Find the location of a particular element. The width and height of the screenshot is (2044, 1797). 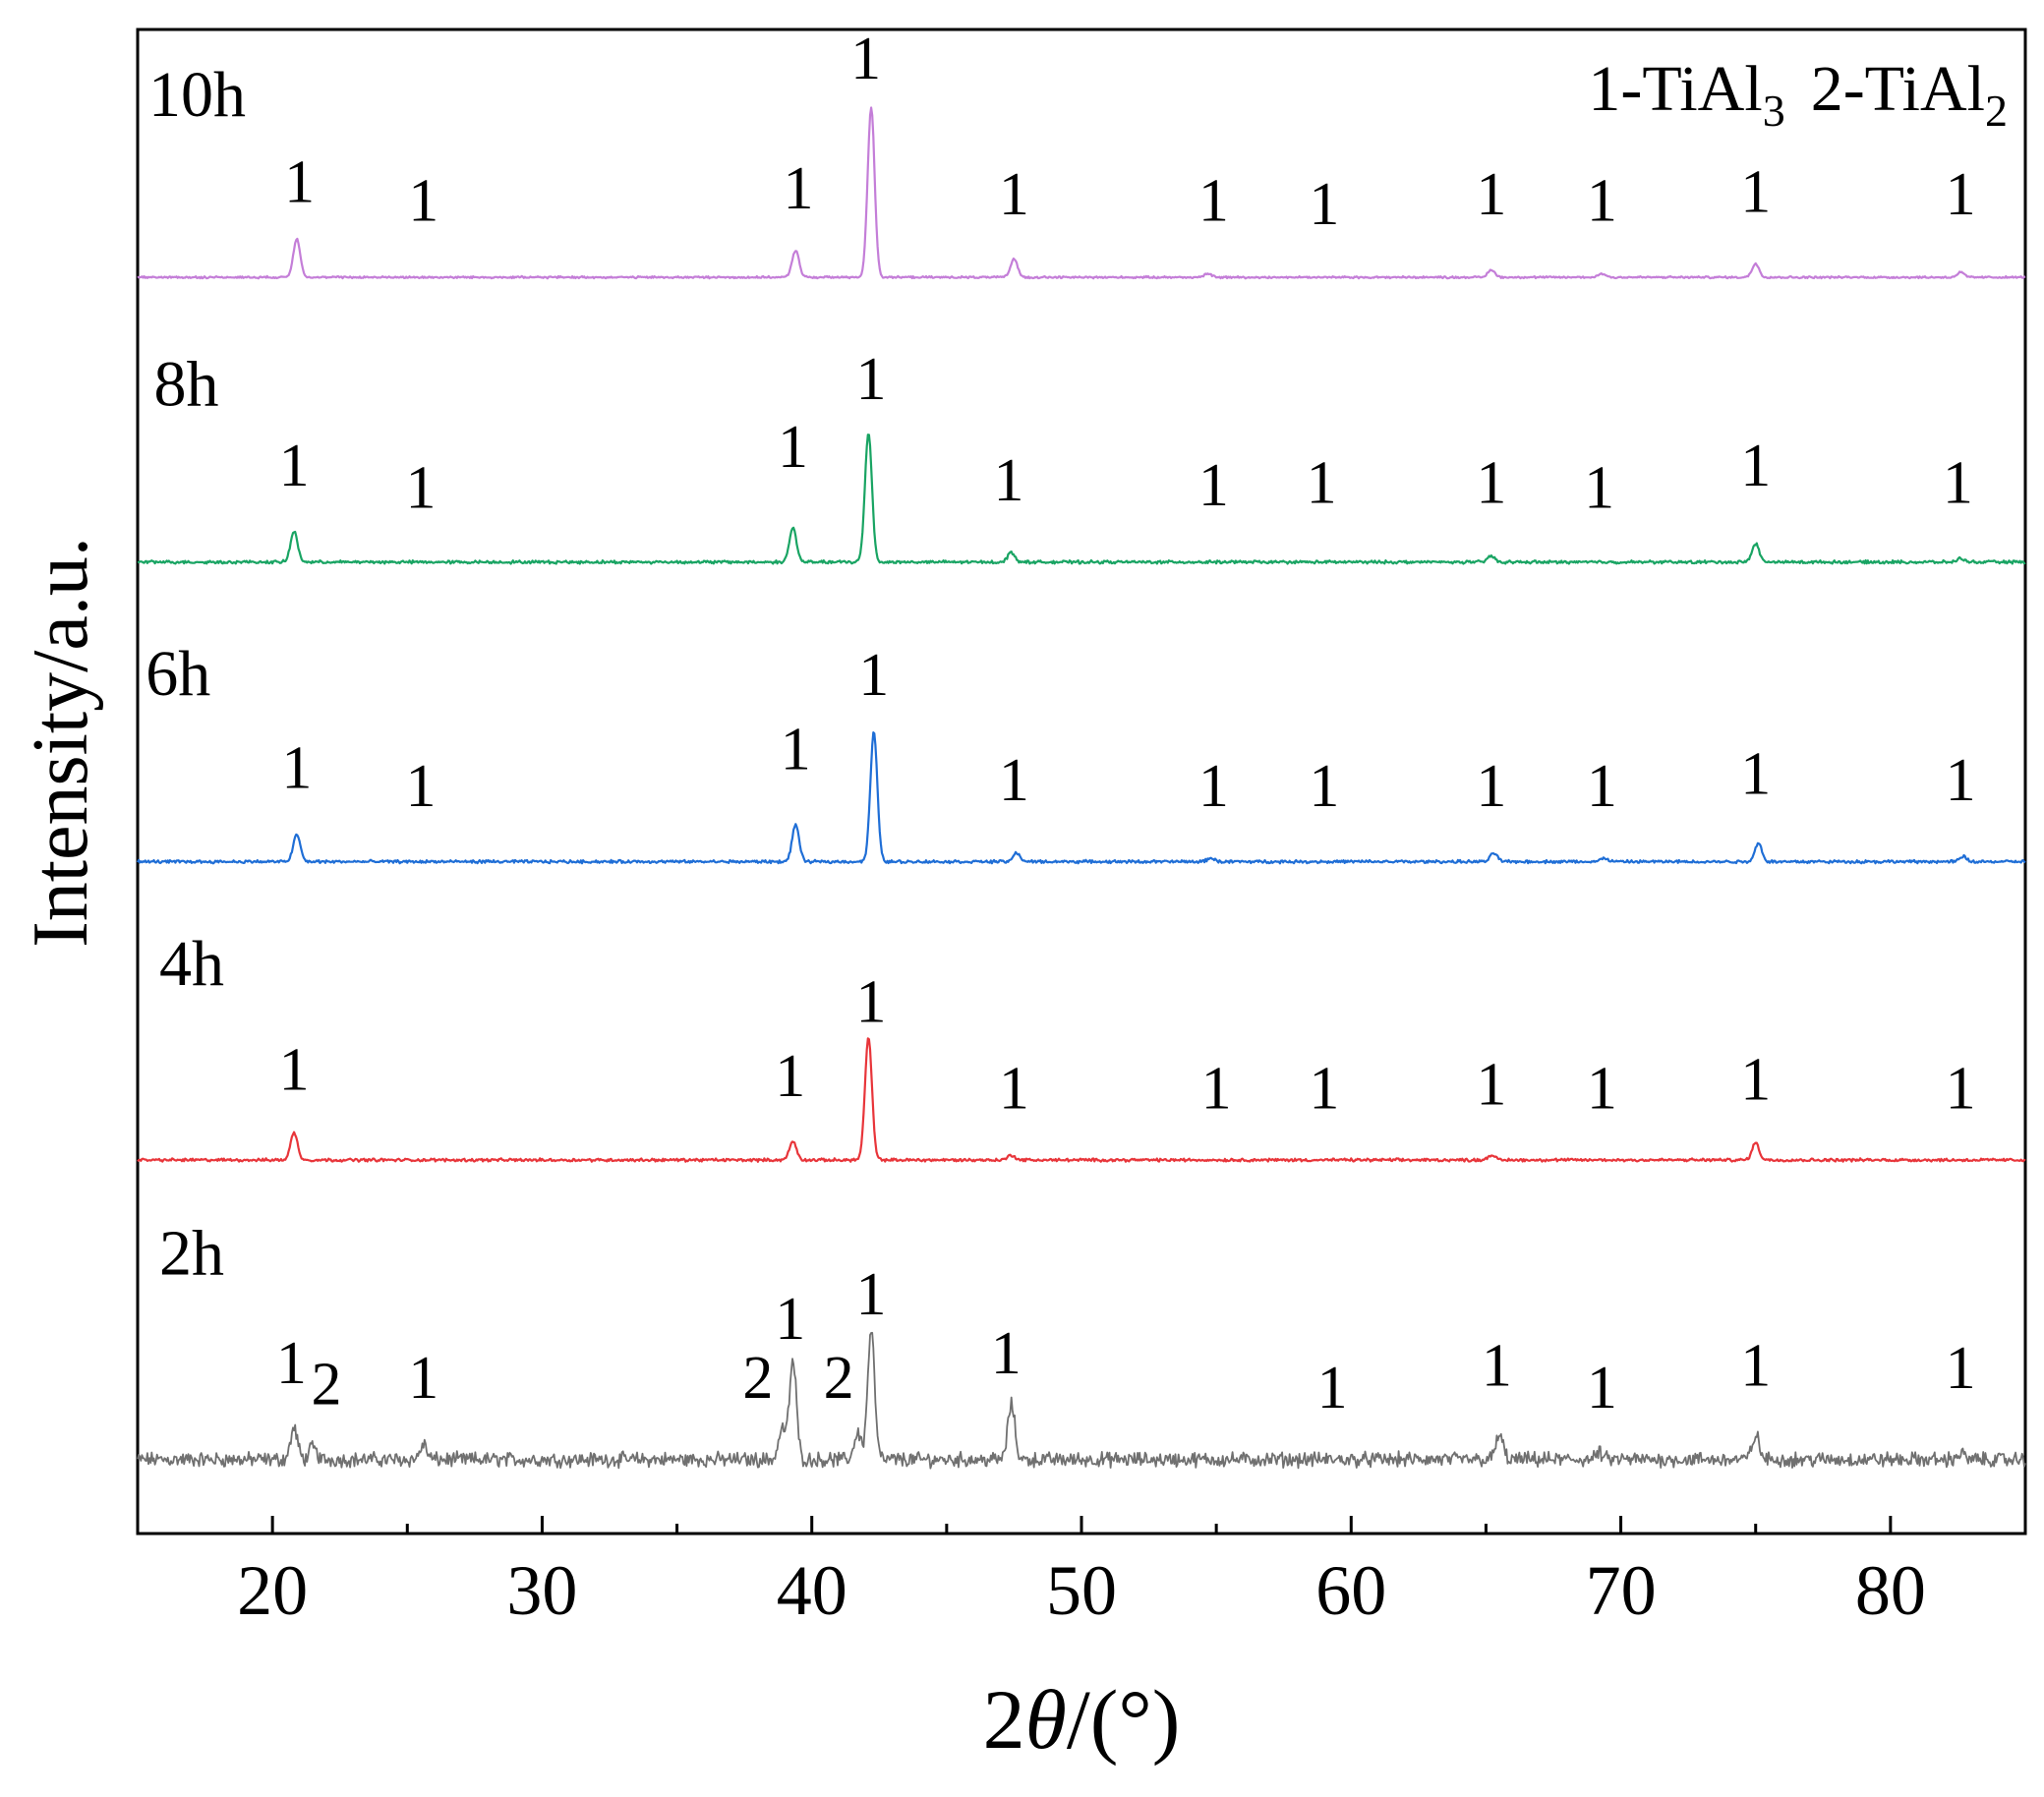

x-tick-label: 70 is located at coordinates (1621, 1590).